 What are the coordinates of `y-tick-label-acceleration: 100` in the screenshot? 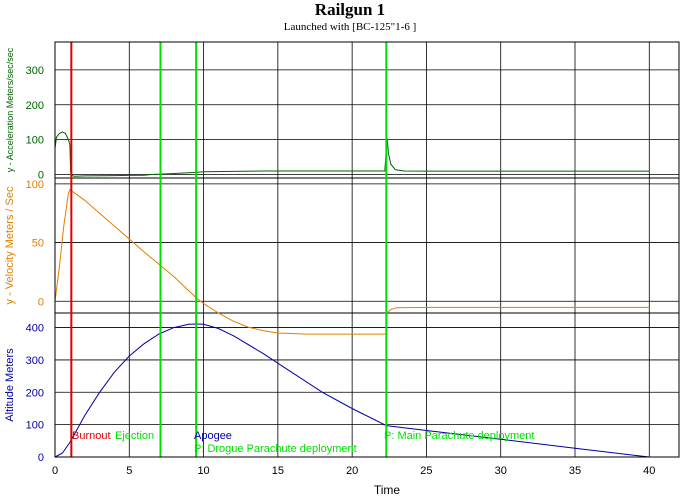 It's located at (35, 141).